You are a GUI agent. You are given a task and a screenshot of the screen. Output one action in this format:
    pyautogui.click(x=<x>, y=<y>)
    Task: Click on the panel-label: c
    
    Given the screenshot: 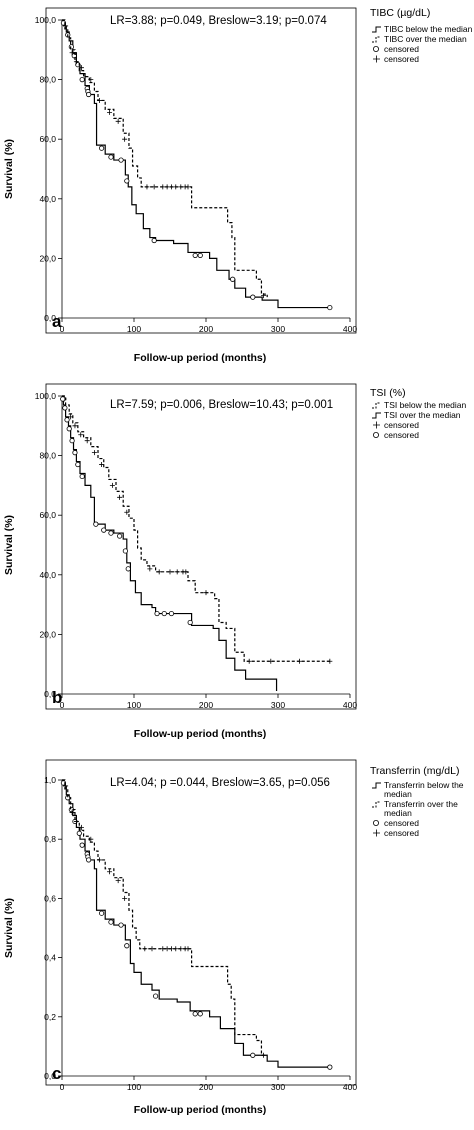 What is the action you would take?
    pyautogui.click(x=56, y=1073)
    